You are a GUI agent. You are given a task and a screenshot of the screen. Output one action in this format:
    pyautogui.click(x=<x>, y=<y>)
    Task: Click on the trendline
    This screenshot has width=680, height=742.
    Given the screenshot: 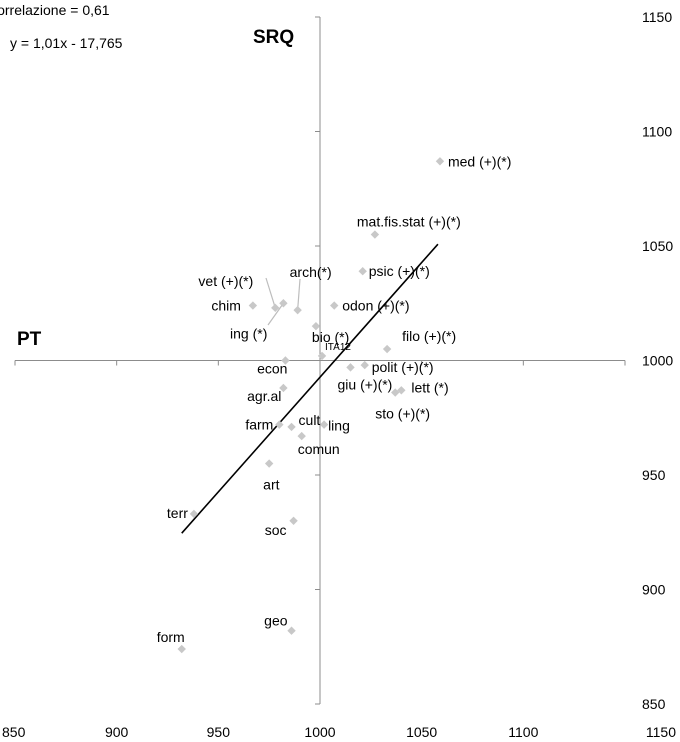 What is the action you would take?
    pyautogui.click(x=310, y=388)
    